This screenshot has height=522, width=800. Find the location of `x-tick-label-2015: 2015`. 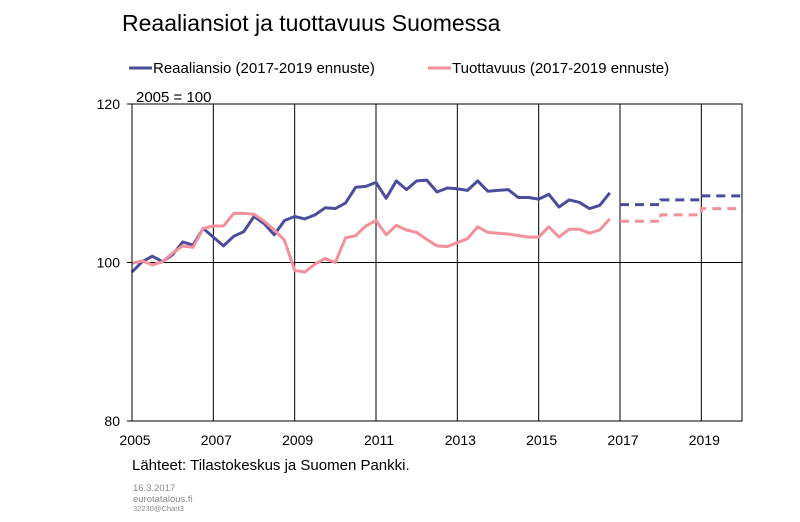

x-tick-label-2015: 2015 is located at coordinates (541, 440).